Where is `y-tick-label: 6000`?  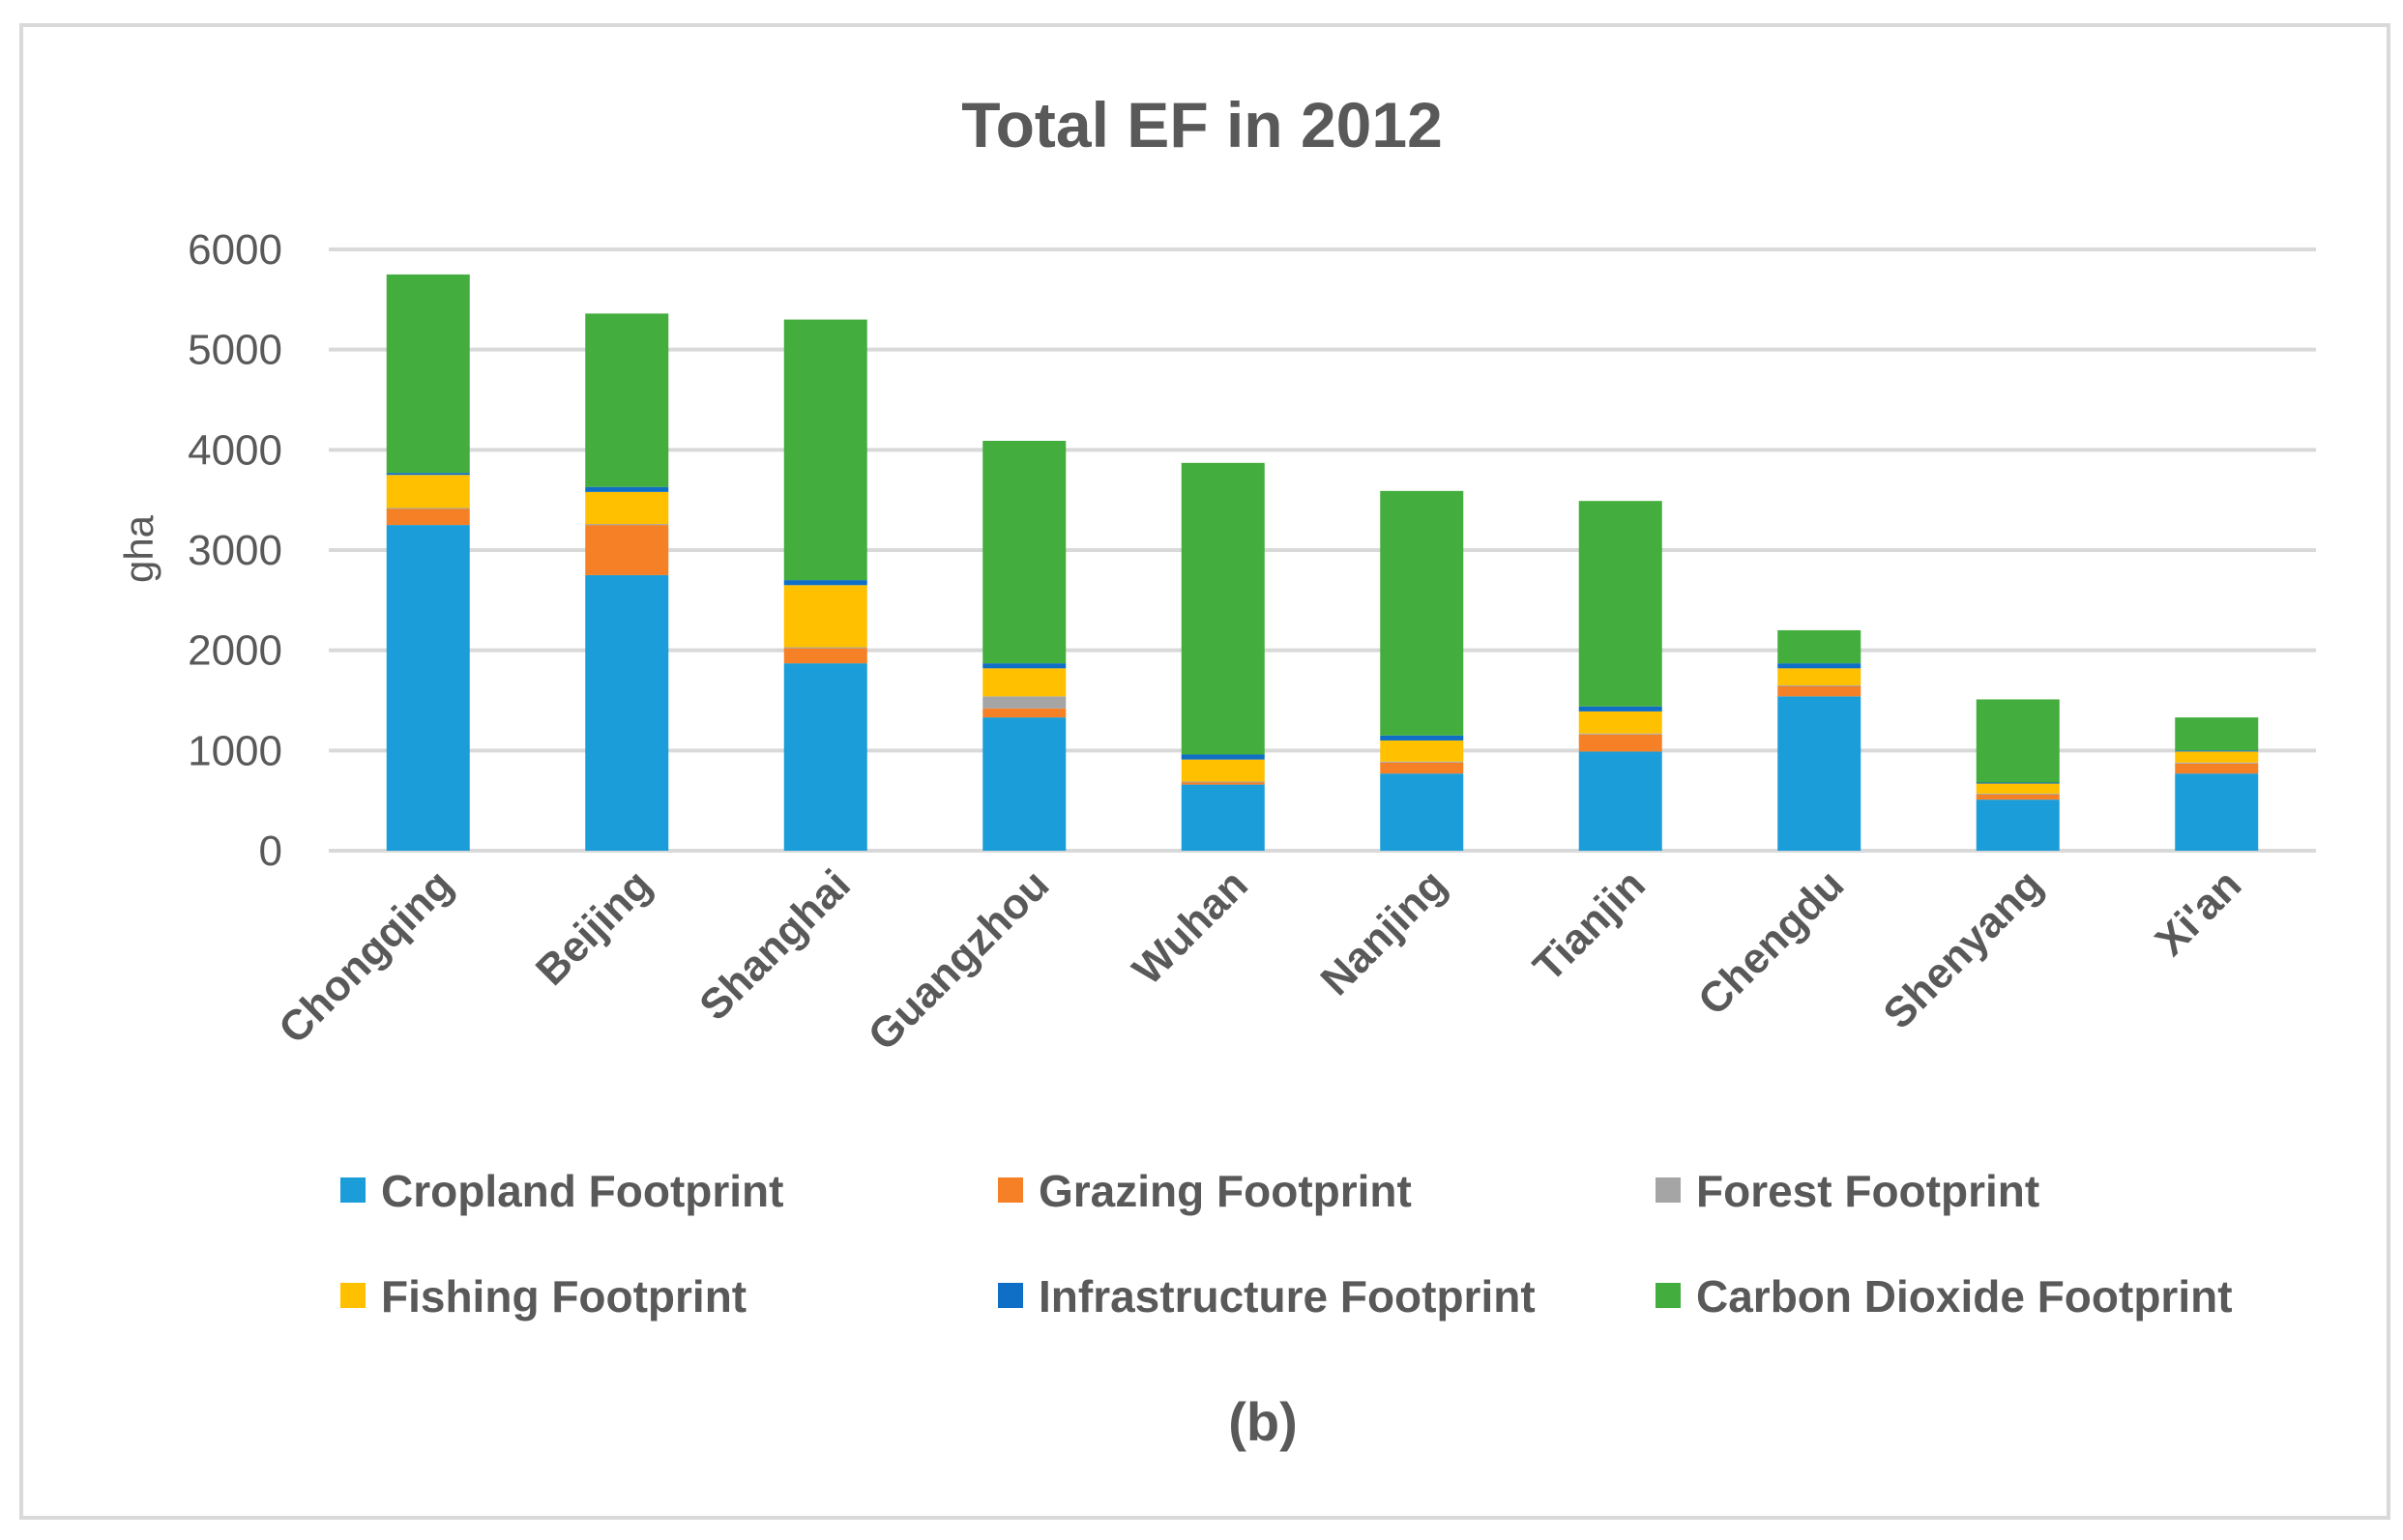
y-tick-label: 6000 is located at coordinates (235, 250).